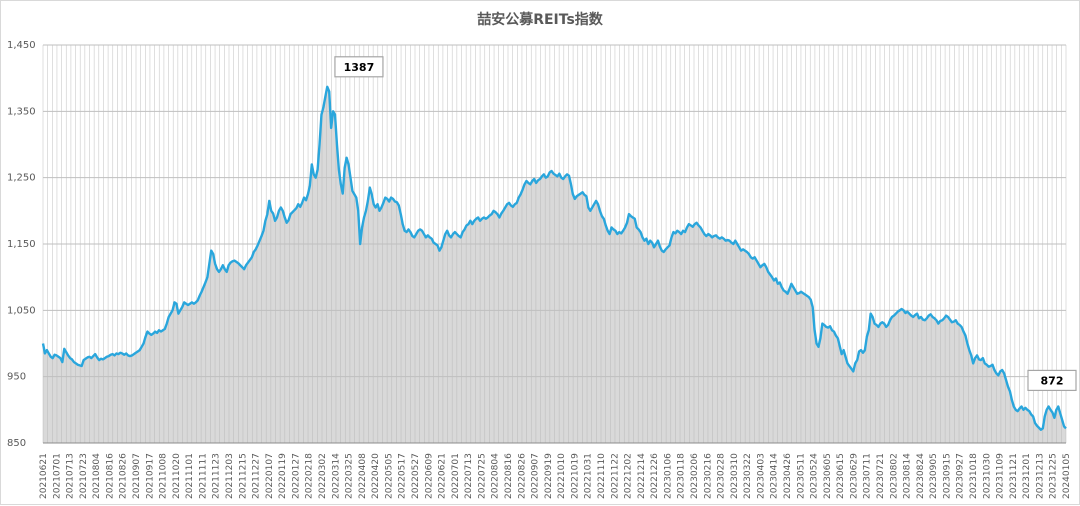 This screenshot has width=1080, height=506. I want to click on x-tick-label: 20211203, so click(230, 476).